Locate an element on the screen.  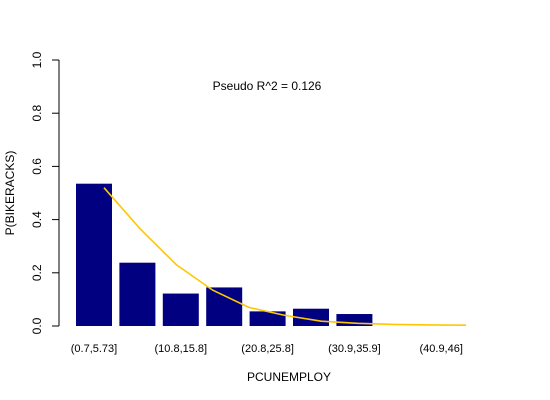
y-tick-label-0.0: 0.0 is located at coordinates (37, 325).